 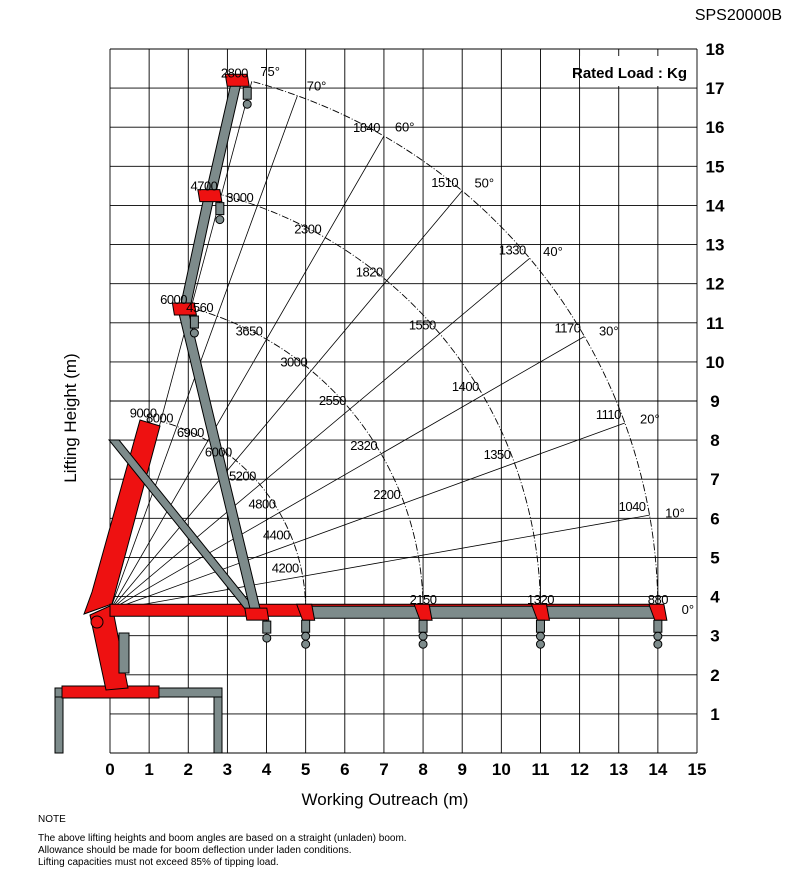 I want to click on x-tick-label: 7, so click(x=383, y=769).